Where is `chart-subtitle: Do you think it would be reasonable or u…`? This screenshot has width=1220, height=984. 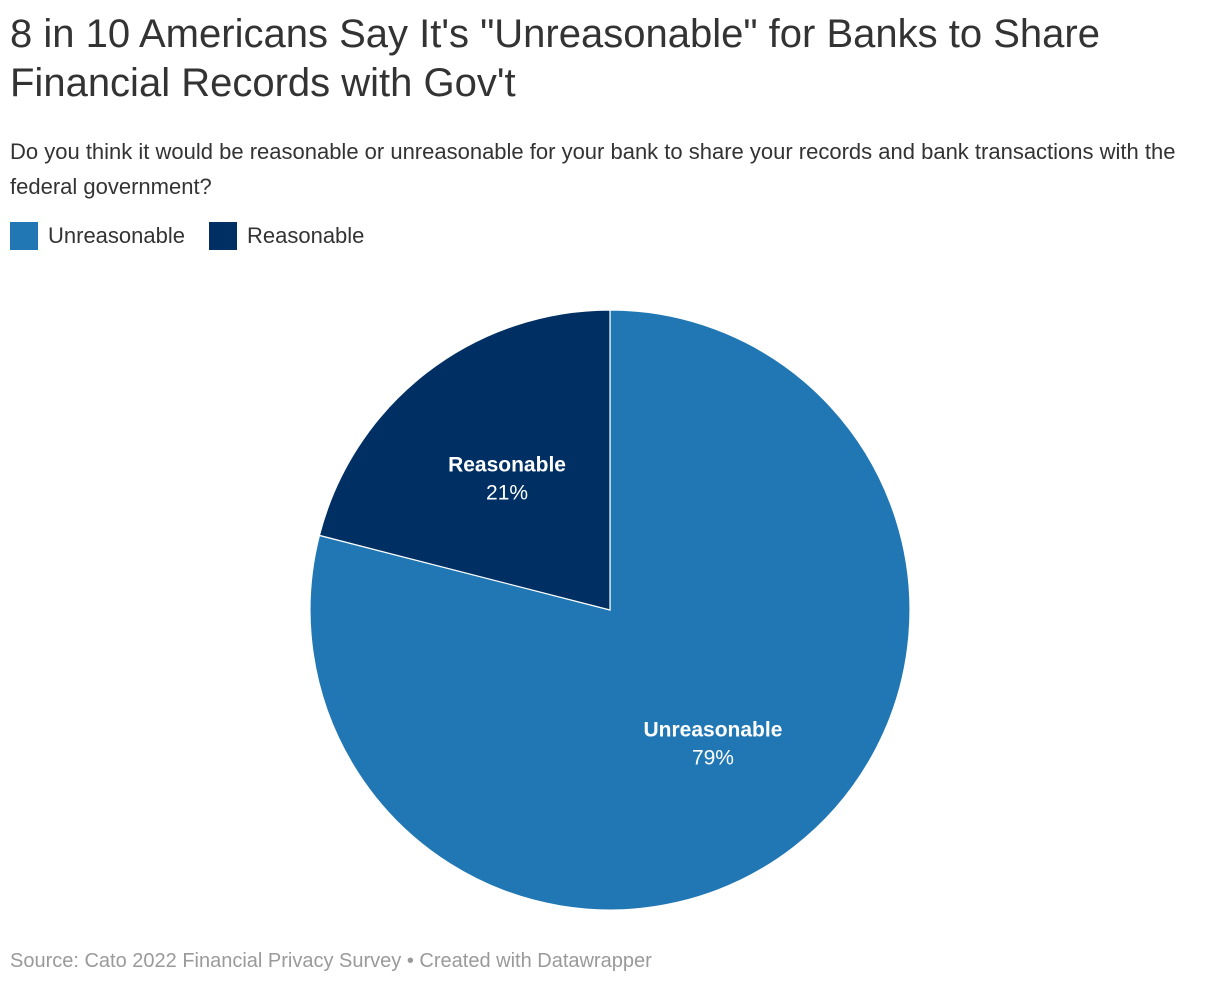 chart-subtitle: Do you think it would be reasonable or u… is located at coordinates (593, 169).